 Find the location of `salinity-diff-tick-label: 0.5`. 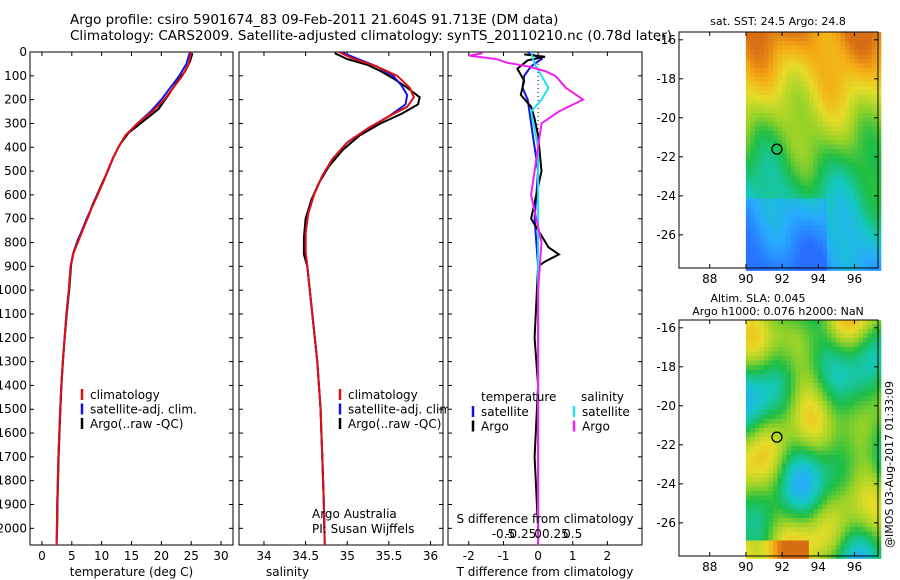

salinity-diff-tick-label: 0.5 is located at coordinates (572, 534).